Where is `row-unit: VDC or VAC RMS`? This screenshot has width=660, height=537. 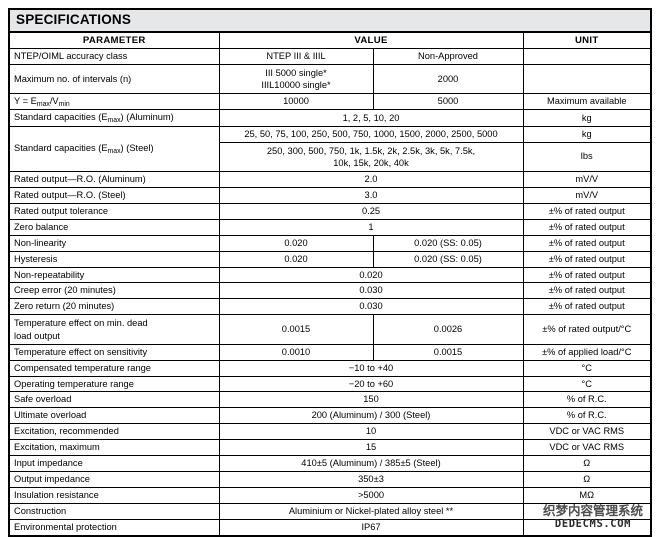
row-unit: VDC or VAC RMS is located at coordinates (587, 448).